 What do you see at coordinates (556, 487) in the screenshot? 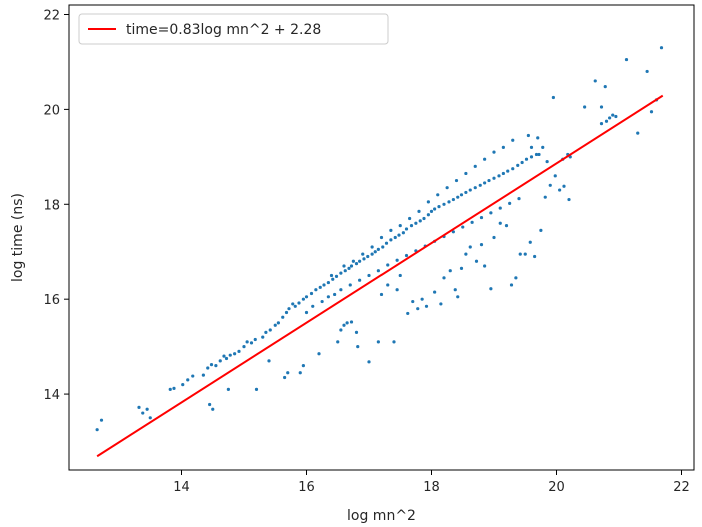
I see `x-tick-label: 20` at bounding box center [556, 487].